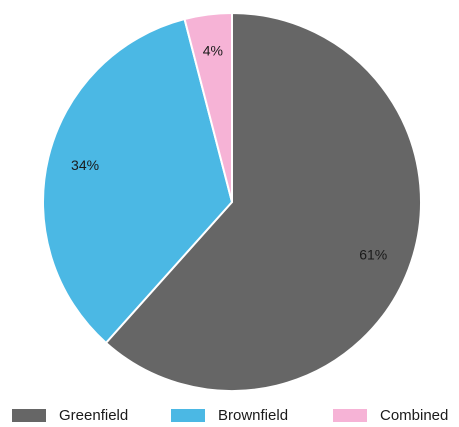  What do you see at coordinates (350, 415) in the screenshot?
I see `legend-swatch-combined` at bounding box center [350, 415].